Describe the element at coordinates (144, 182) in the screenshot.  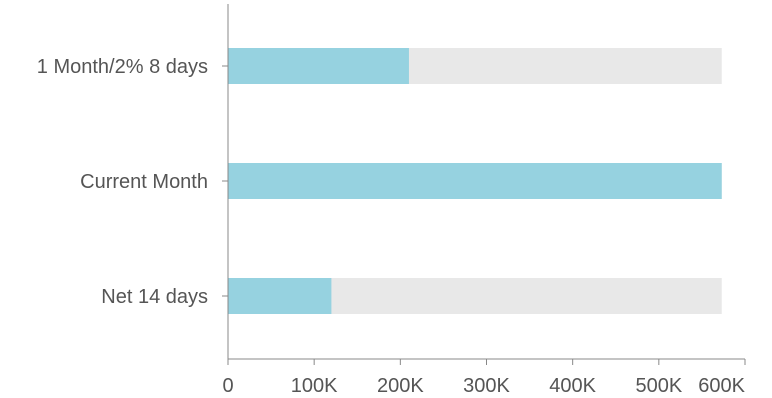
I see `y-tick-label-current-month: Current Month` at that location.